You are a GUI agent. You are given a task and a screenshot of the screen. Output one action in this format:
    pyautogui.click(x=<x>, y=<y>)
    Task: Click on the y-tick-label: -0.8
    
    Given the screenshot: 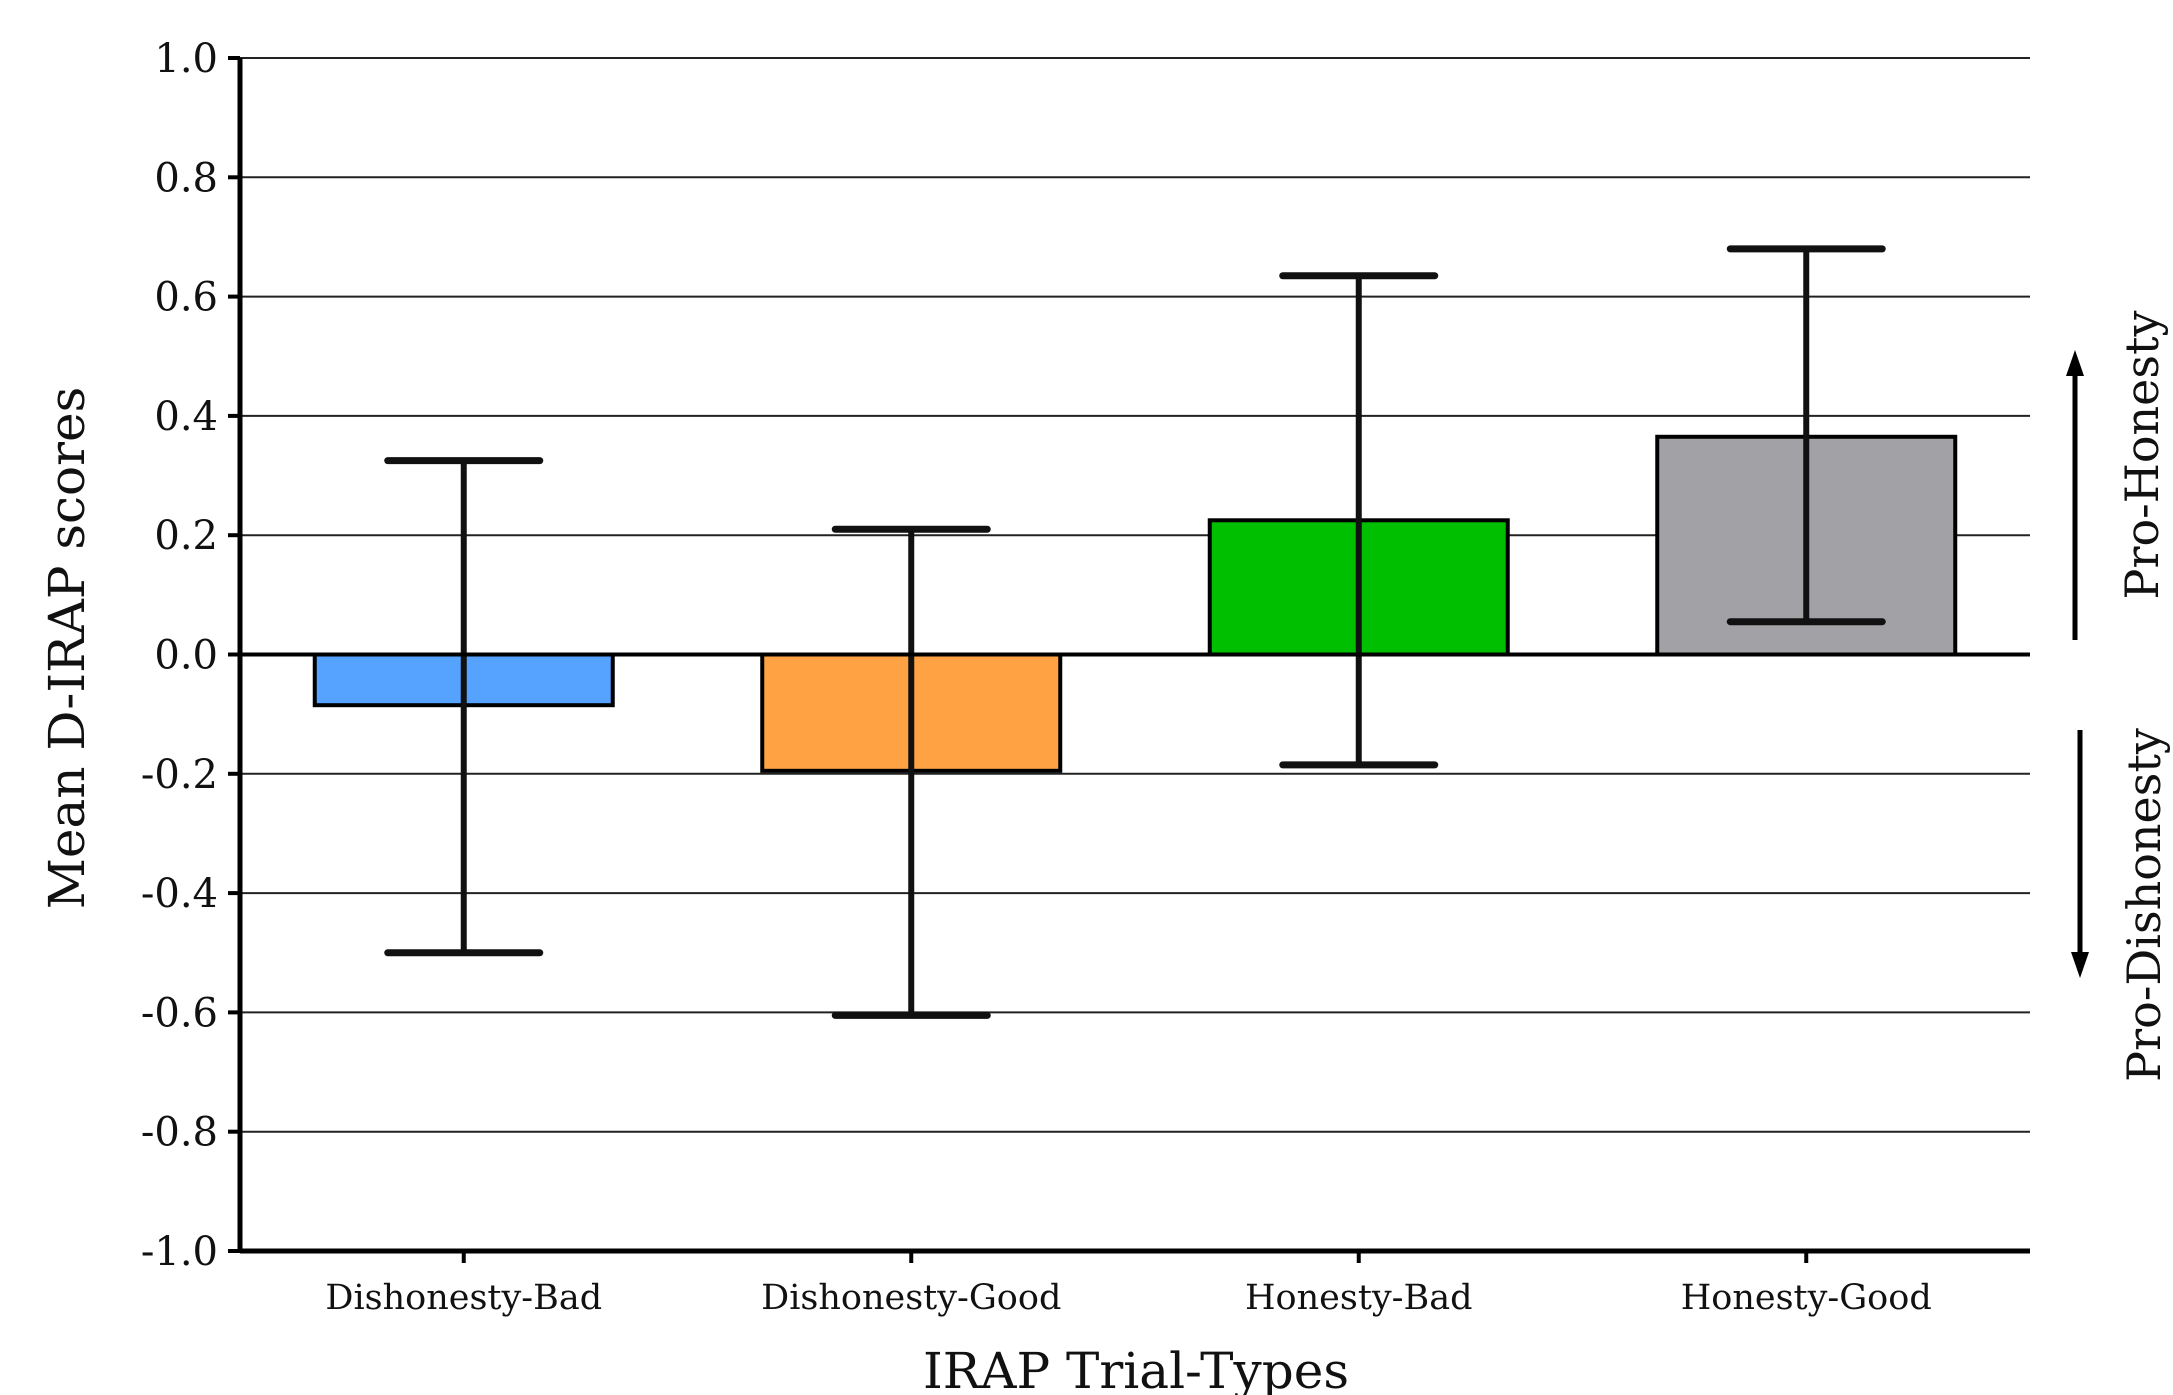 What is the action you would take?
    pyautogui.click(x=179, y=1133)
    